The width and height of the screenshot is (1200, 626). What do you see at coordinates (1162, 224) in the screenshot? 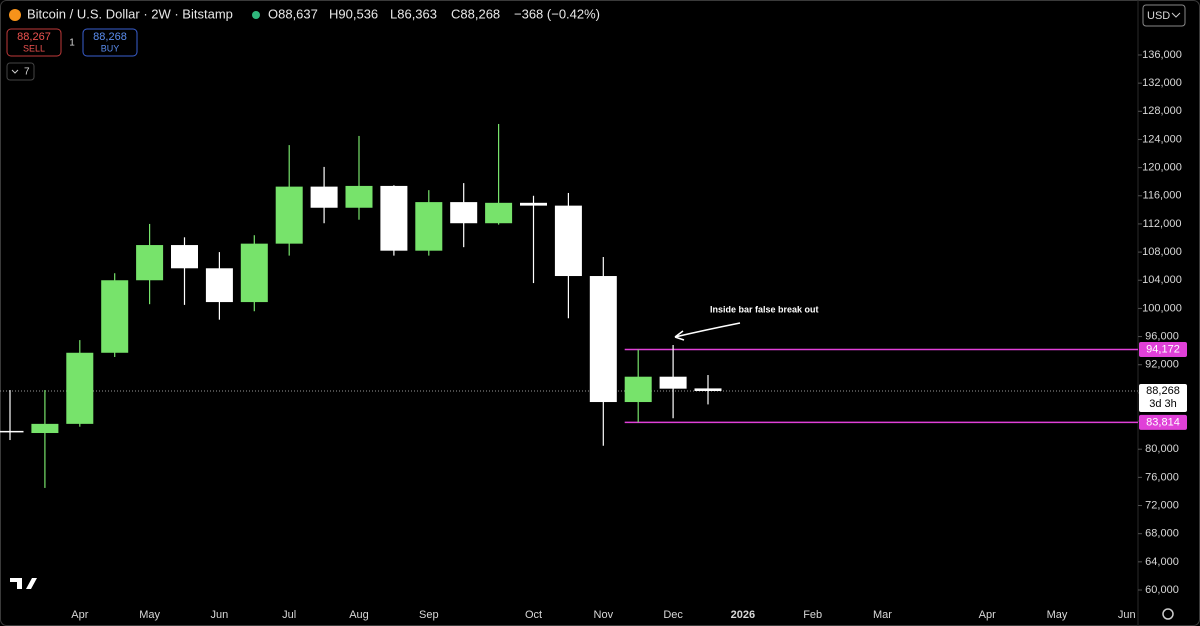
I see `y-tick-label: 112,000` at bounding box center [1162, 224].